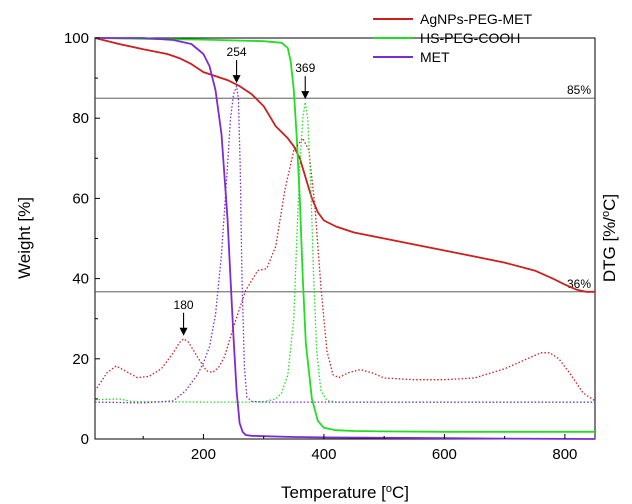 The height and width of the screenshot is (504, 632). I want to click on y-tick-label: 100, so click(76, 38).